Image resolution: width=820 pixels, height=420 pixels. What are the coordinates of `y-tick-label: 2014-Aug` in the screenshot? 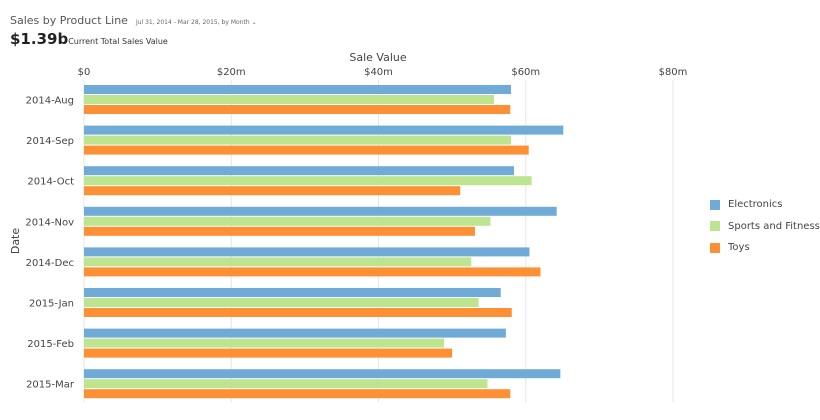 It's located at (50, 101).